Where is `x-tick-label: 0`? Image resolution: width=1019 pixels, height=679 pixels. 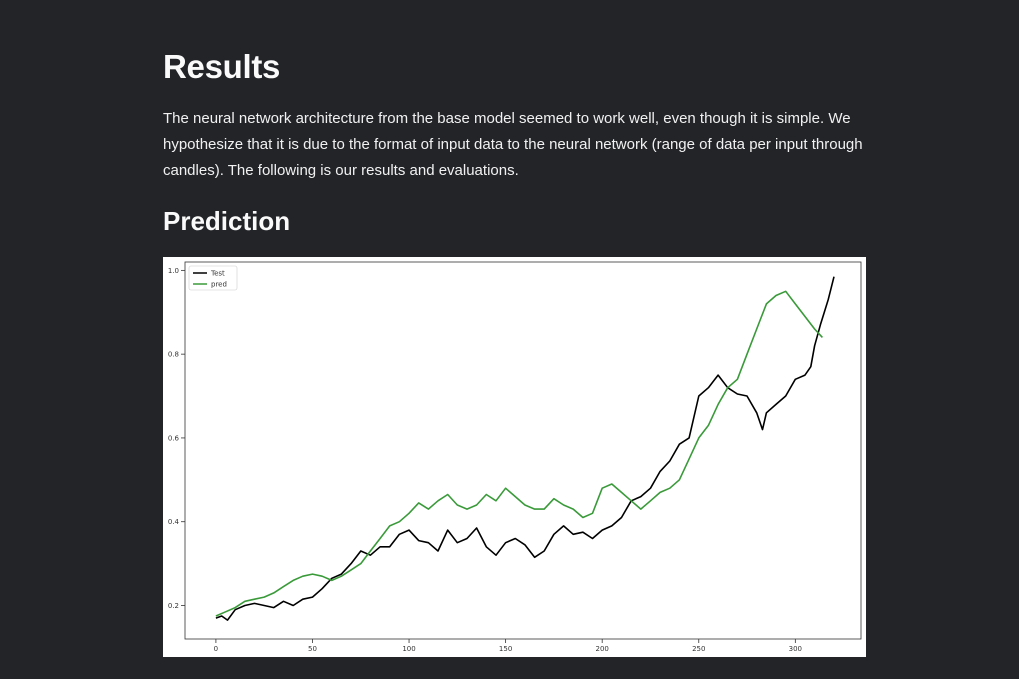 x-tick-label: 0 is located at coordinates (216, 649).